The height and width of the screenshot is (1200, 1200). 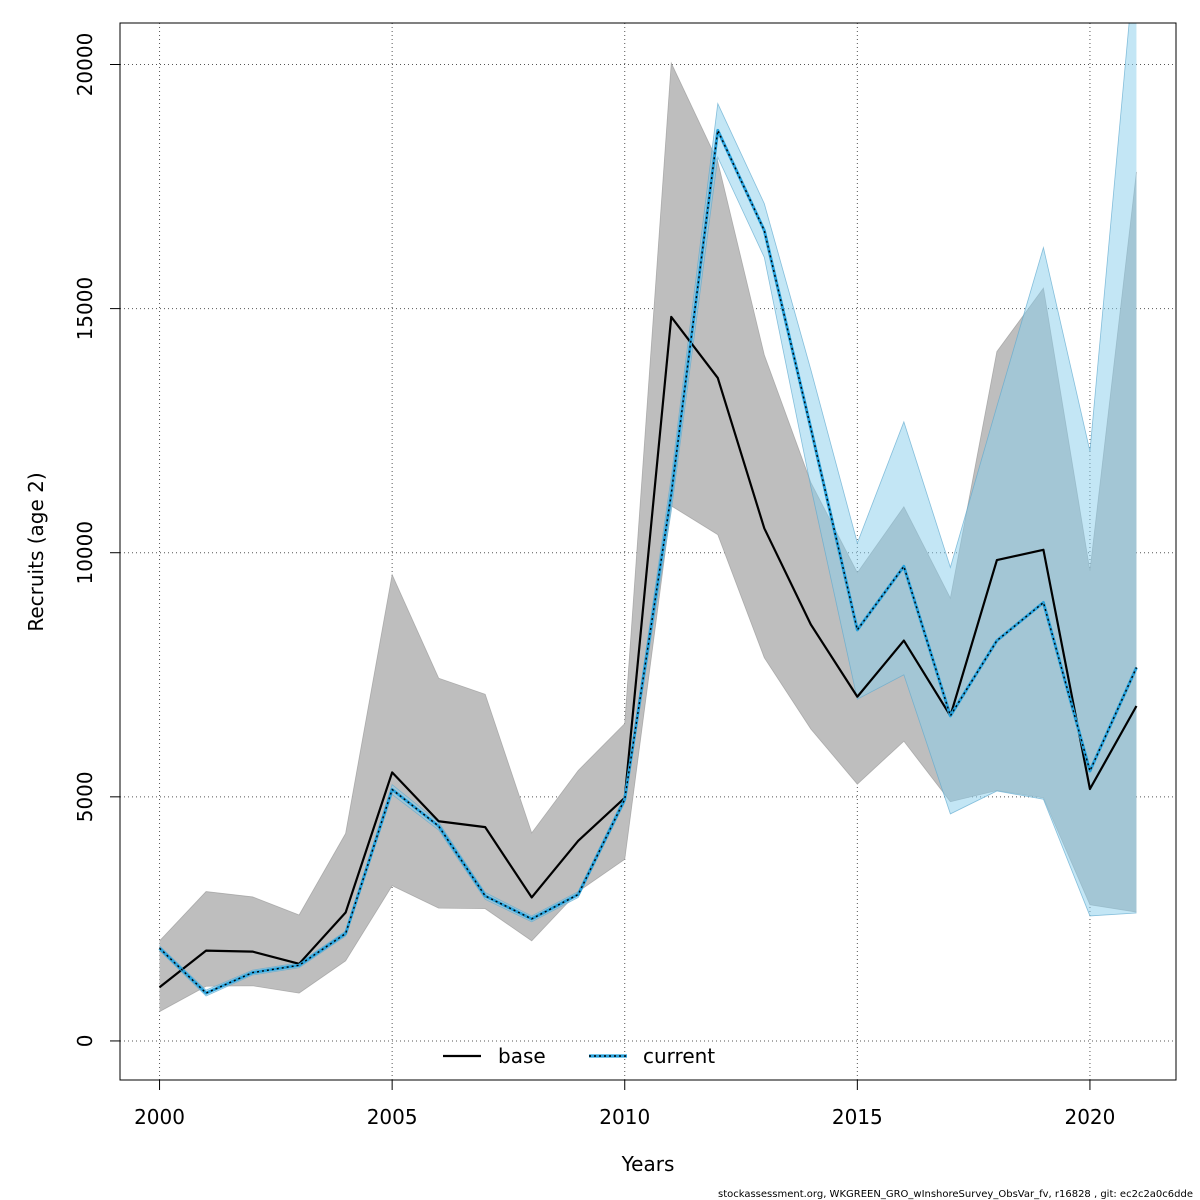 I want to click on legend: base current, so click(x=579, y=1056).